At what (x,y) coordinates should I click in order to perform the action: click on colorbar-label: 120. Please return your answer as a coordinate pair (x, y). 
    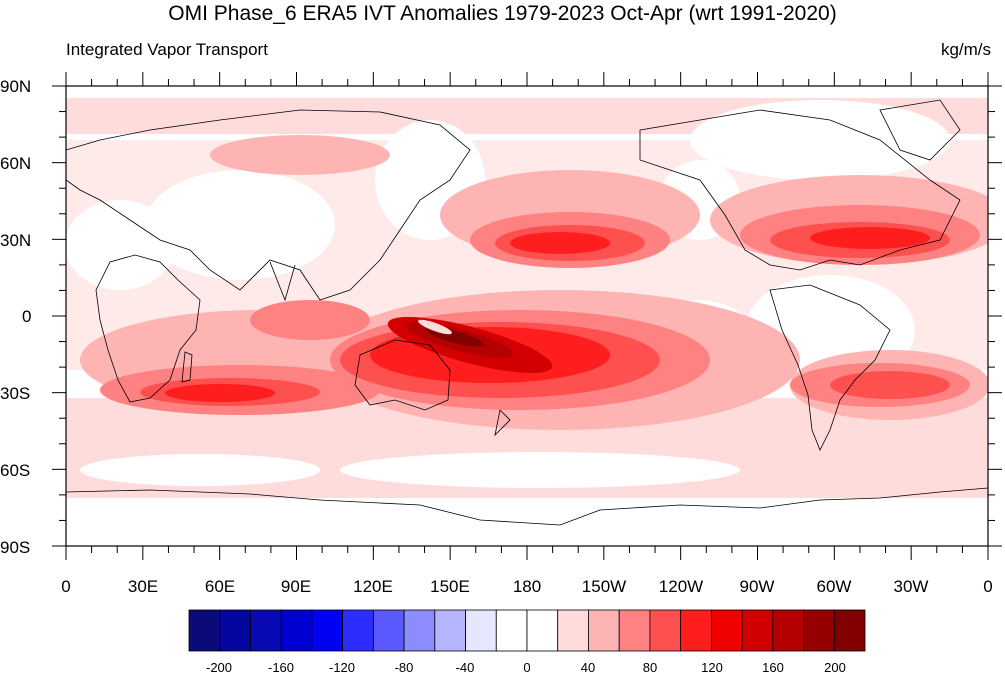
    Looking at the image, I should click on (712, 667).